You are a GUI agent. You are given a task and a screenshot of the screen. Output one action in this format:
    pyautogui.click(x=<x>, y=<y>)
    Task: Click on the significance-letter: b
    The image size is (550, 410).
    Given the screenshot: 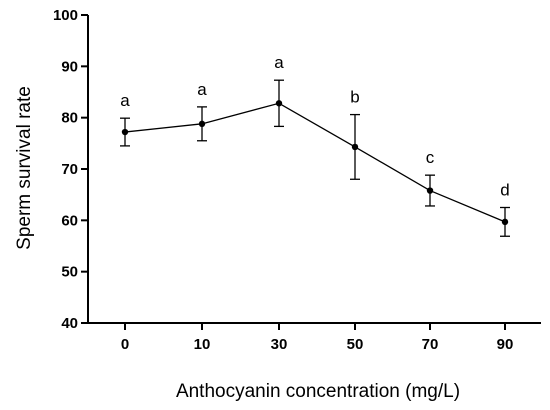 What is the action you would take?
    pyautogui.click(x=354, y=97)
    